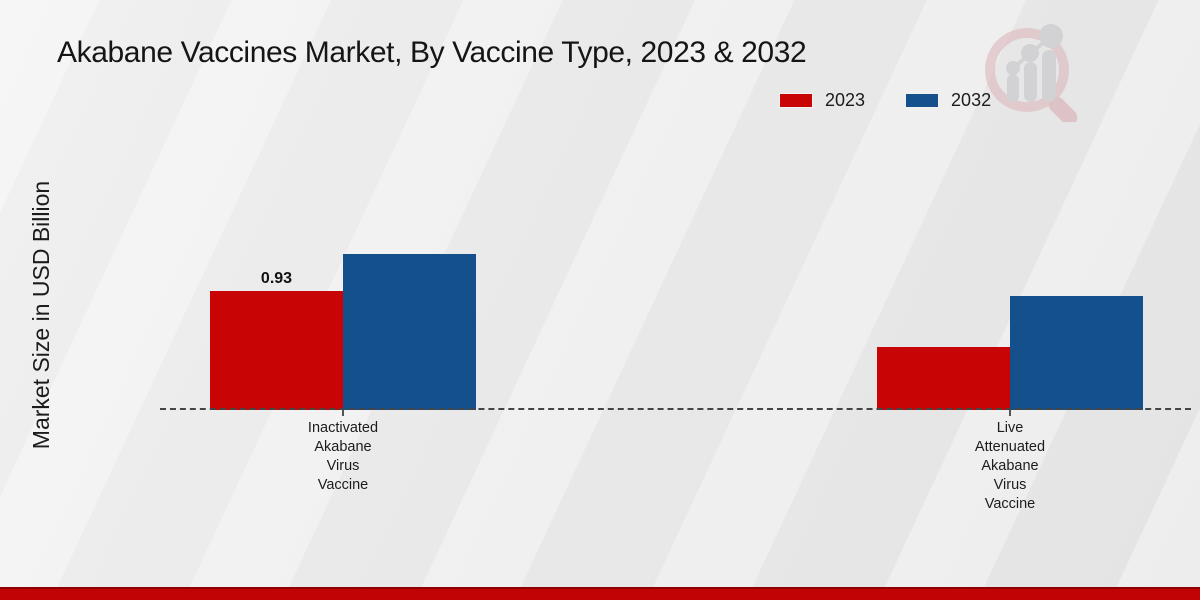 The height and width of the screenshot is (600, 1200). Describe the element at coordinates (276, 278) in the screenshot. I see `data-label-2023-category-1: 0.93` at that location.